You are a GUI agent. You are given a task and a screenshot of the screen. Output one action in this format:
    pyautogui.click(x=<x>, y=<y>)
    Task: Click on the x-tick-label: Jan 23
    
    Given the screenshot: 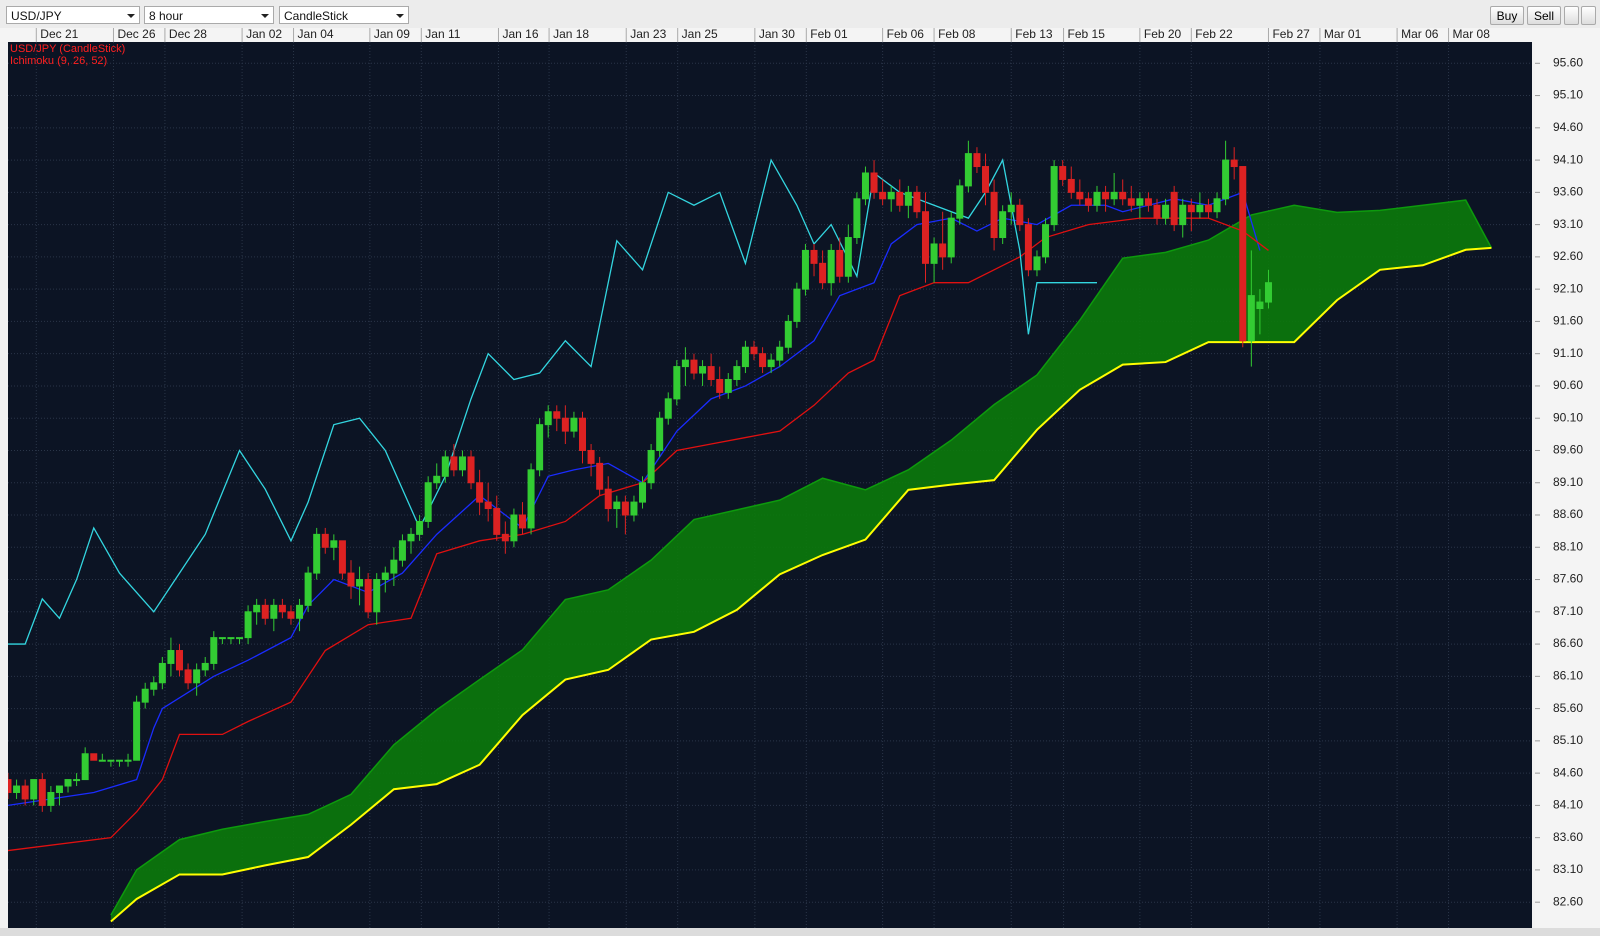 What is the action you would take?
    pyautogui.click(x=648, y=34)
    